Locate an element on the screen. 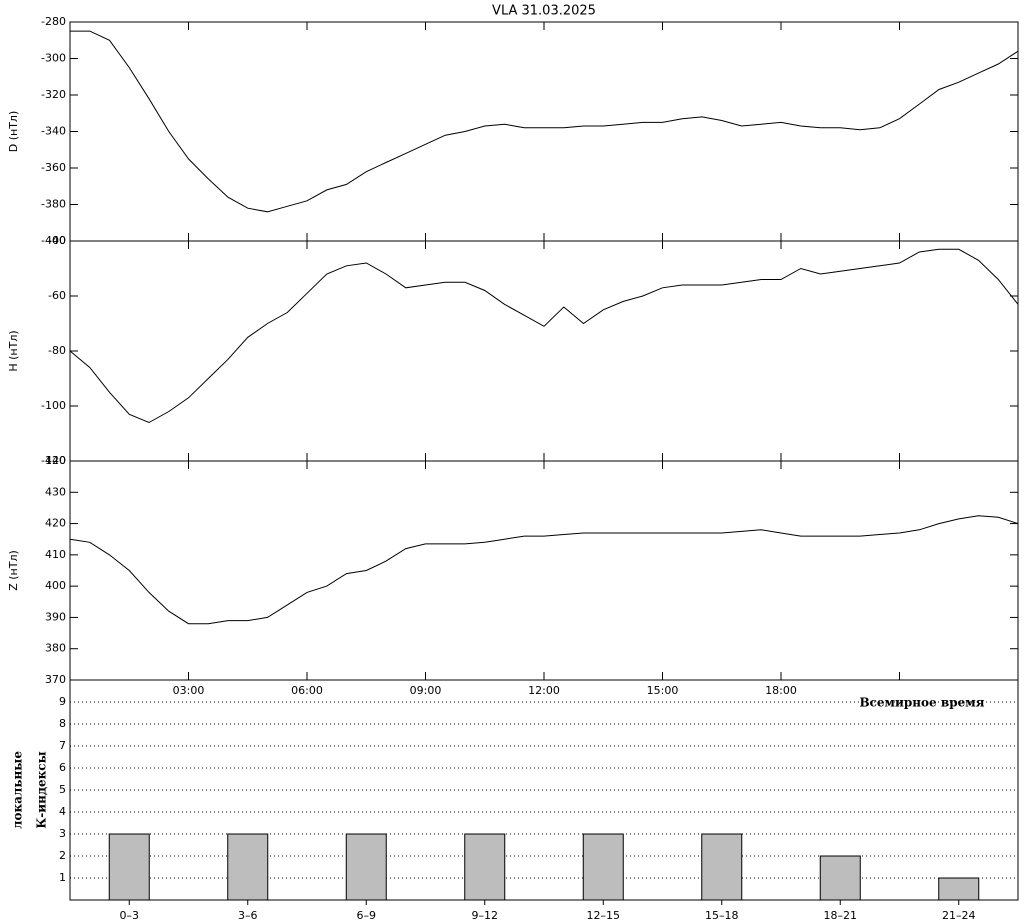  y-tick-label: -400 is located at coordinates (53, 240).